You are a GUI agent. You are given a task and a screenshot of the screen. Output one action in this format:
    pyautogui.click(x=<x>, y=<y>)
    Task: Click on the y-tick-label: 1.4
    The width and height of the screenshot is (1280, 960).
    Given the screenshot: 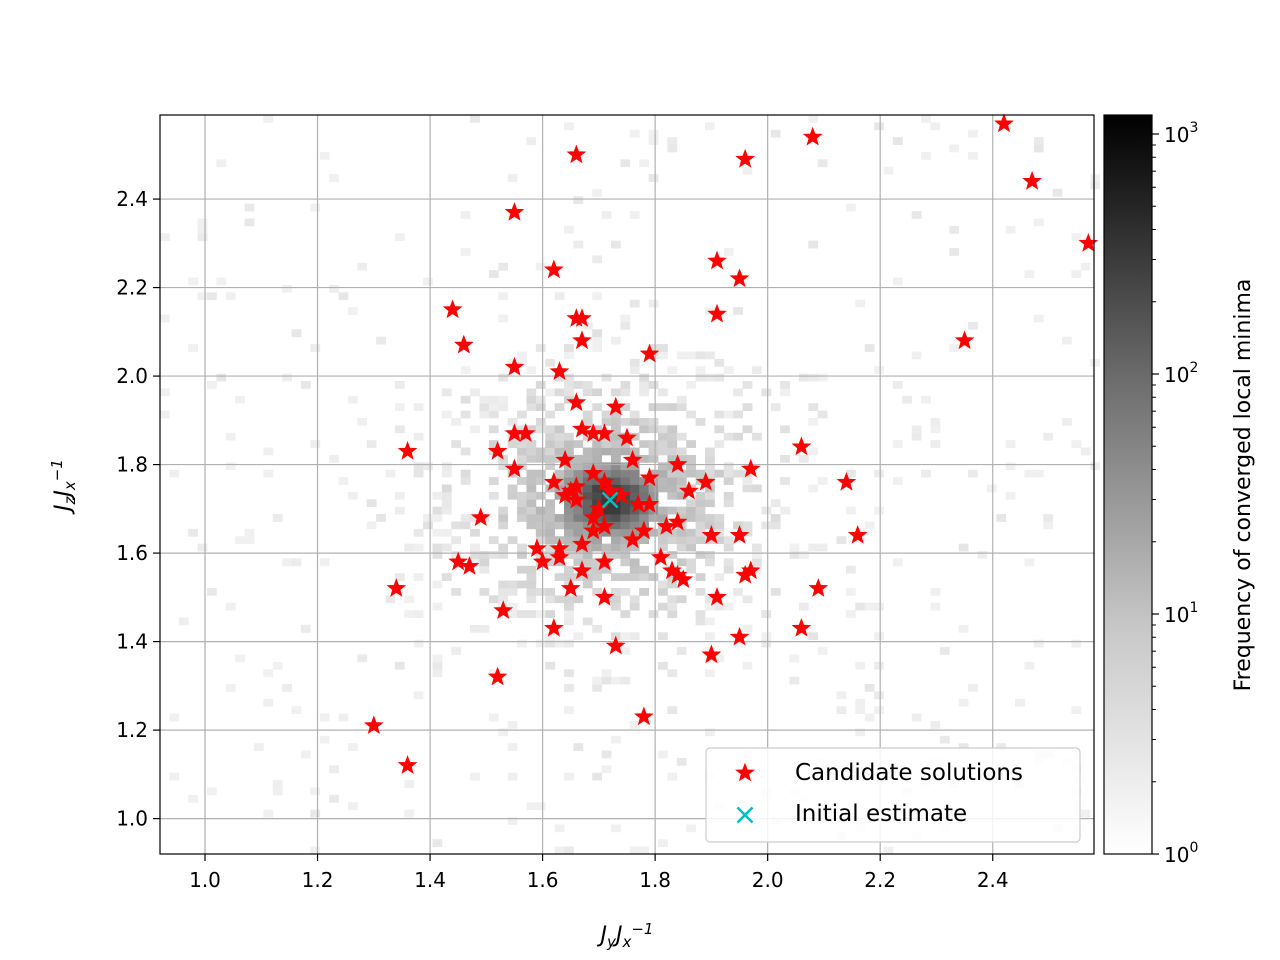 What is the action you would take?
    pyautogui.click(x=132, y=642)
    